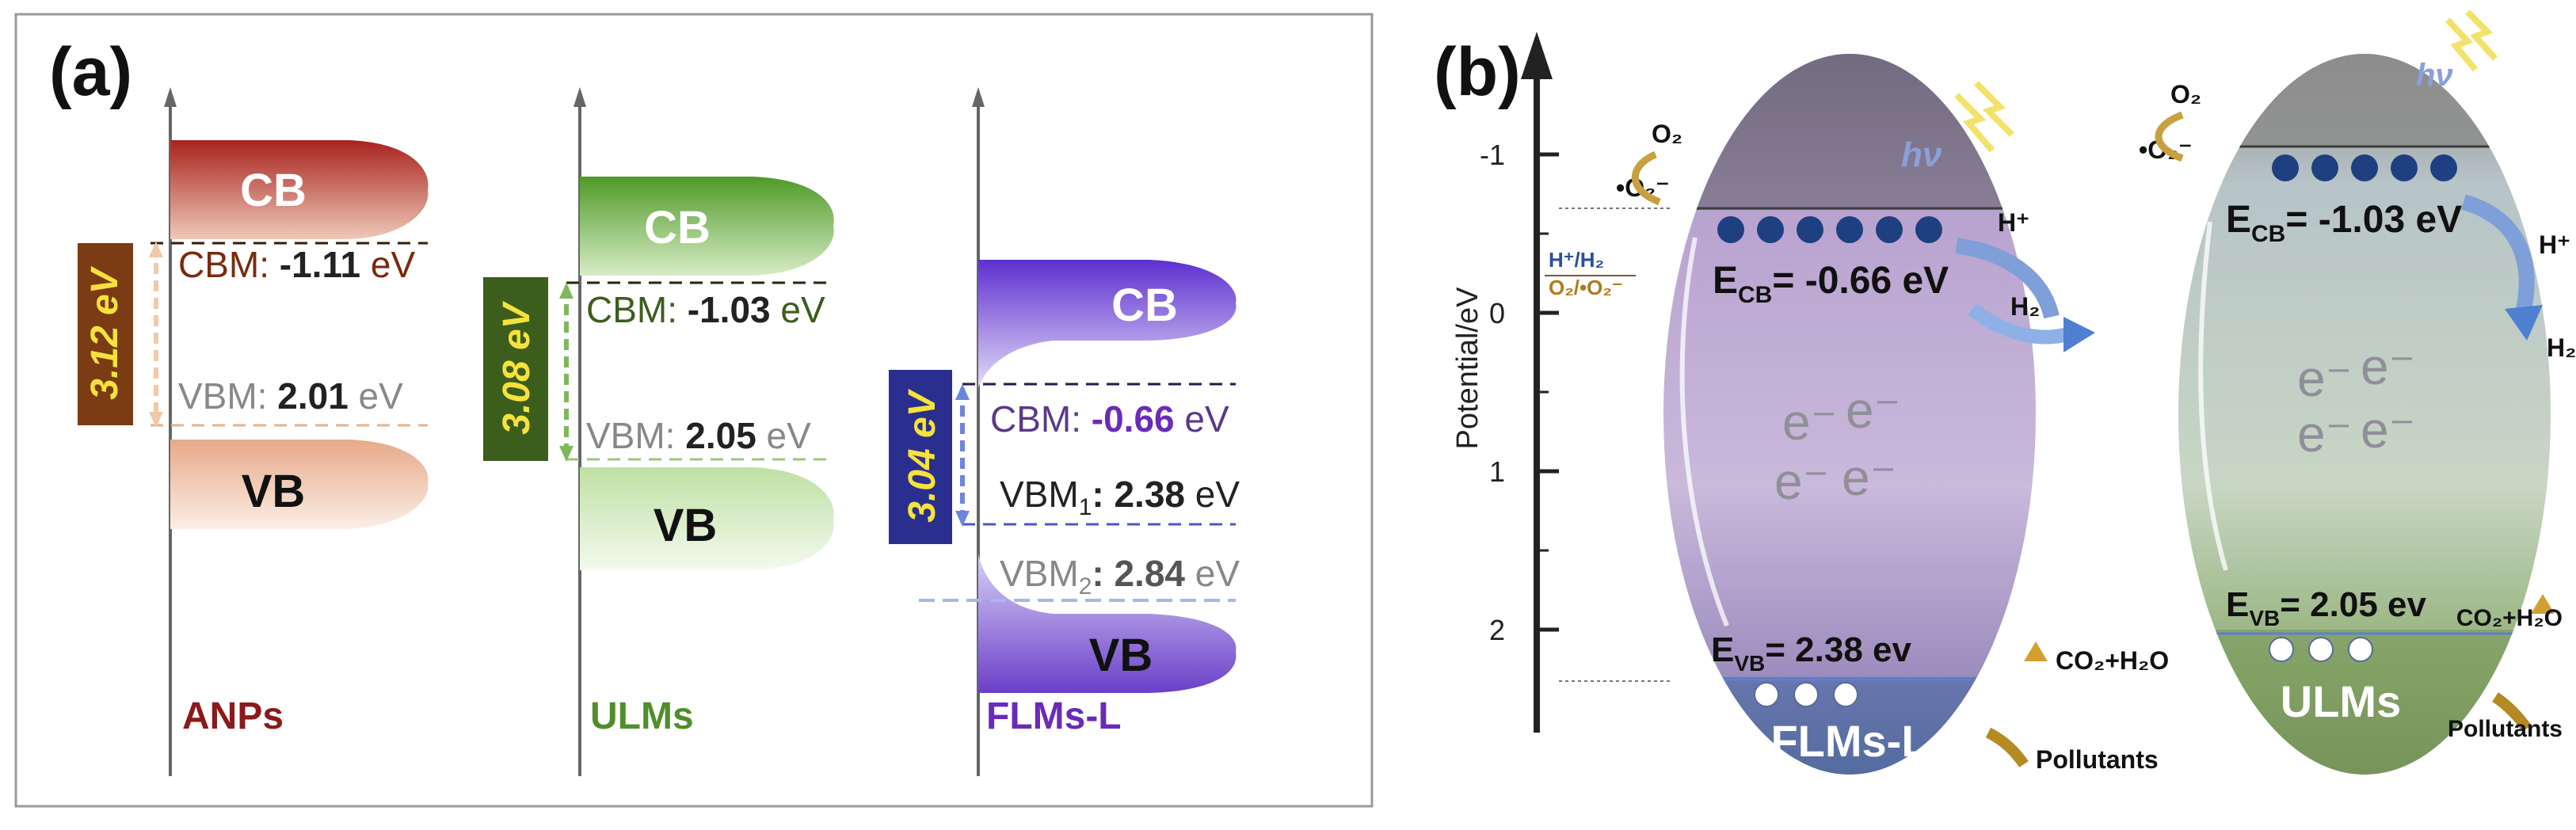  Describe the element at coordinates (291, 396) in the screenshot. I see `anps-vbm-text: VBM: 2.01 eV` at that location.